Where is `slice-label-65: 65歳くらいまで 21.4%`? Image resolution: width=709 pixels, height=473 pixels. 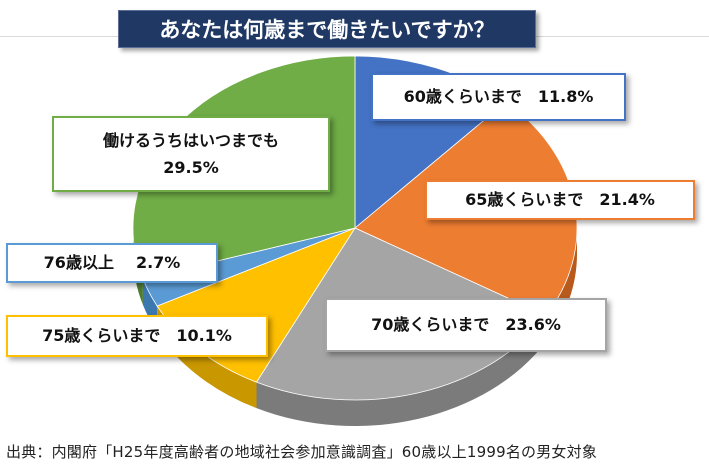 slice-label-65: 65歳くらいまで 21.4% is located at coordinates (560, 200).